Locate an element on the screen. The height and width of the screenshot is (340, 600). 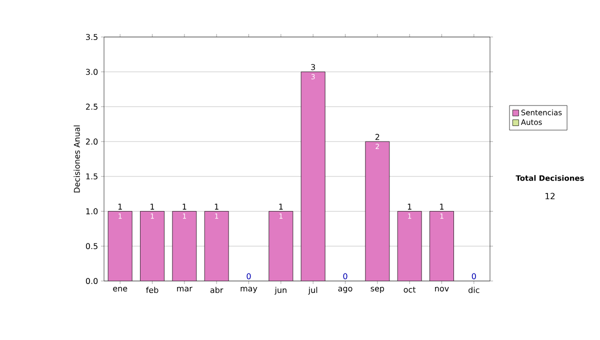
x-tick-label: jul is located at coordinates (313, 290).